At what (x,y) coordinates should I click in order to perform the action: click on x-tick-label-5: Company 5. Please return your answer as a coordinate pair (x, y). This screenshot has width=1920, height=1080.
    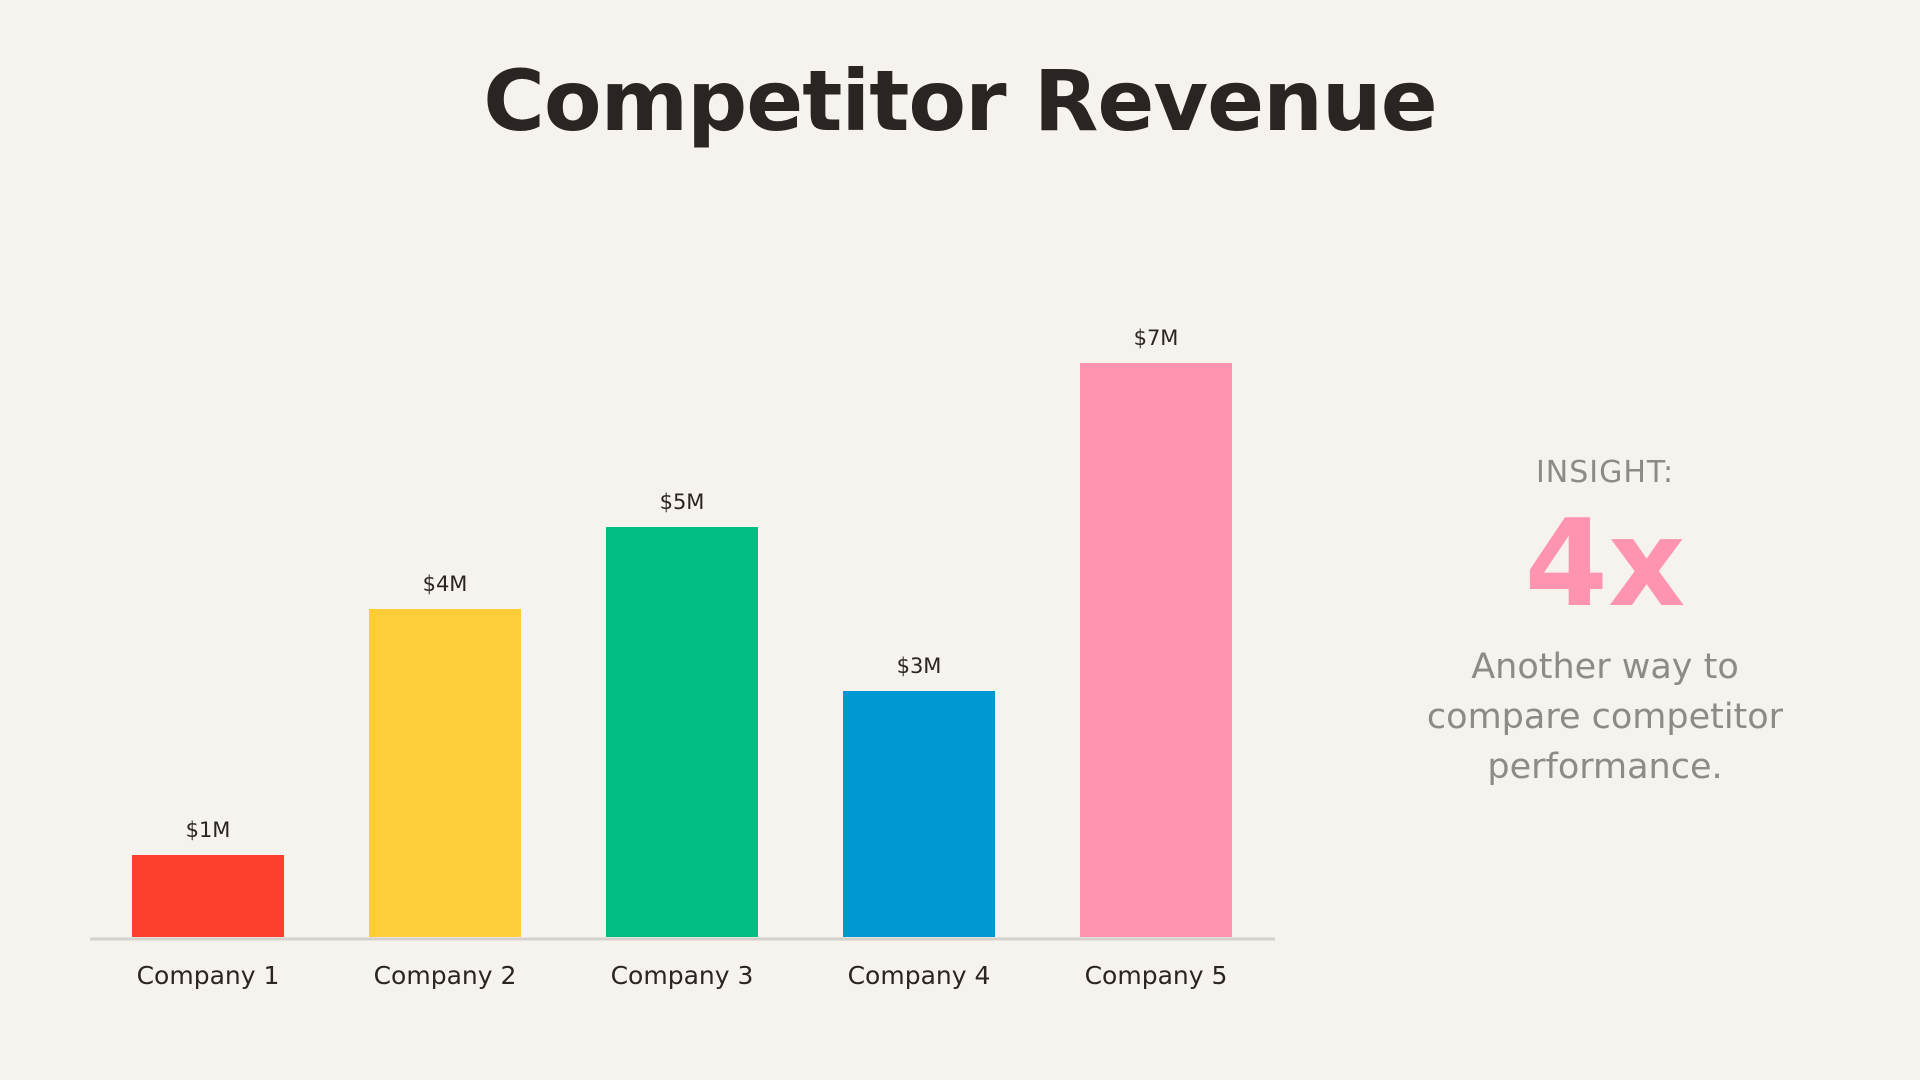
    Looking at the image, I should click on (1156, 975).